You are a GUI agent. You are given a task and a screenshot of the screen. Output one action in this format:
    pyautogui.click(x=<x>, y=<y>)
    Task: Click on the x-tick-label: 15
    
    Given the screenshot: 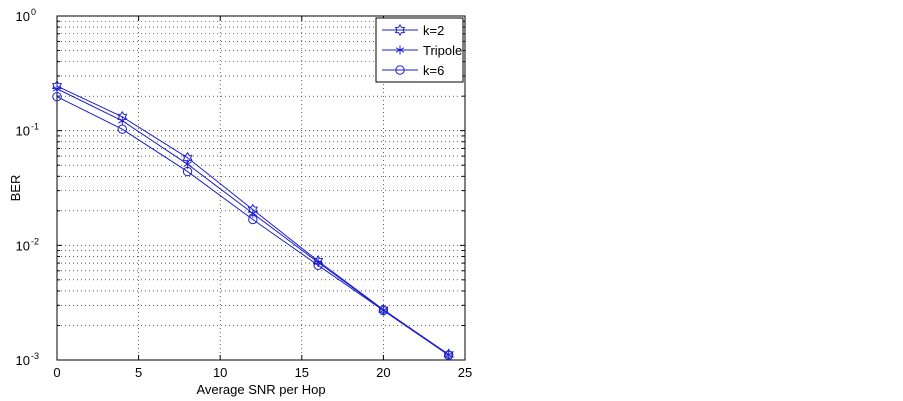 What is the action you would take?
    pyautogui.click(x=302, y=372)
    